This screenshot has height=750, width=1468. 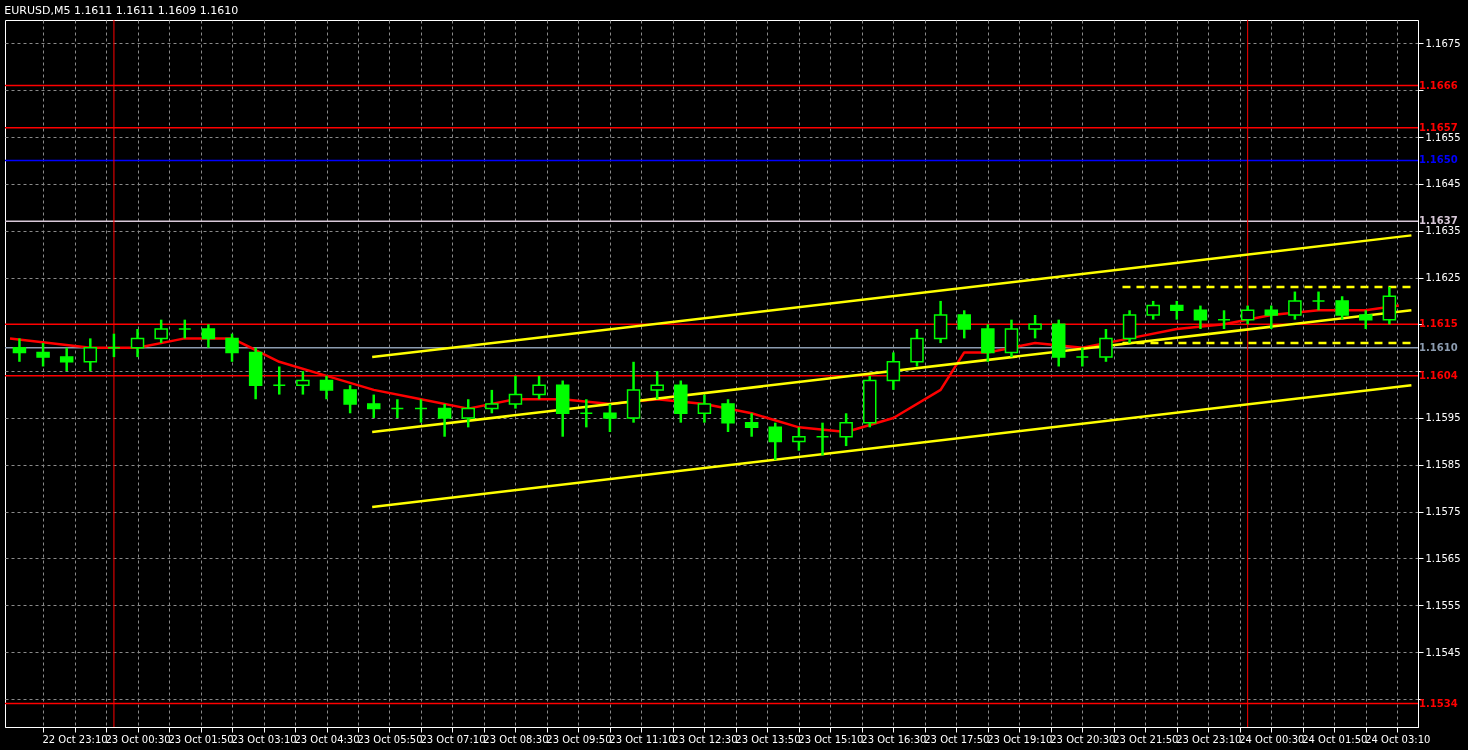 What do you see at coordinates (121, 10) in the screenshot?
I see `chart-title: EURUSD,M5 1.1611 1.1611 1.1609 1.1610` at bounding box center [121, 10].